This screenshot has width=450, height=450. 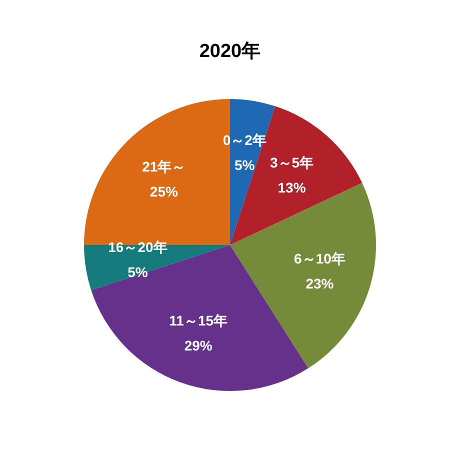 What do you see at coordinates (320, 284) in the screenshot?
I see `data-label: 23%` at bounding box center [320, 284].